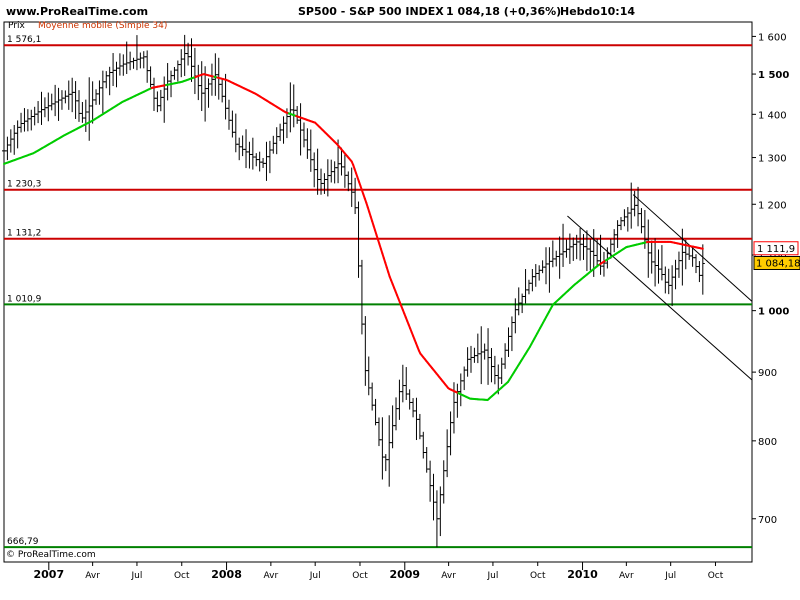 This screenshot has width=800, height=600. Describe the element at coordinates (580, 11) in the screenshot. I see `period-label: Hebdo` at that location.